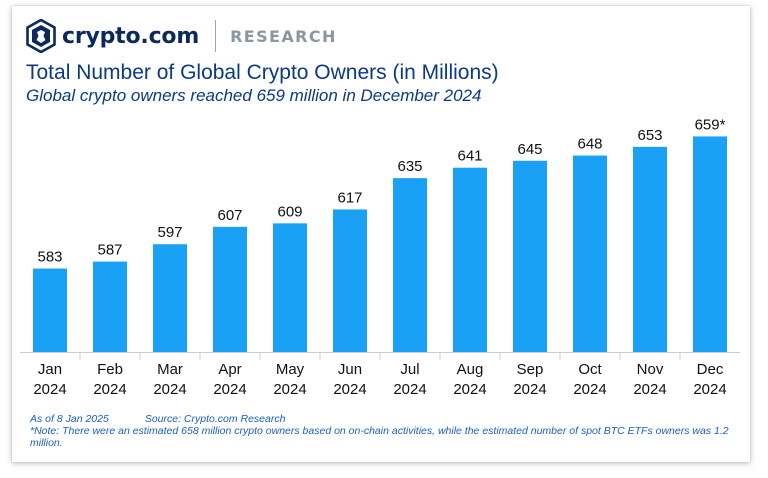 This screenshot has height=478, width=768. What do you see at coordinates (41, 36) in the screenshot?
I see `crypto-com-logo-icon` at bounding box center [41, 36].